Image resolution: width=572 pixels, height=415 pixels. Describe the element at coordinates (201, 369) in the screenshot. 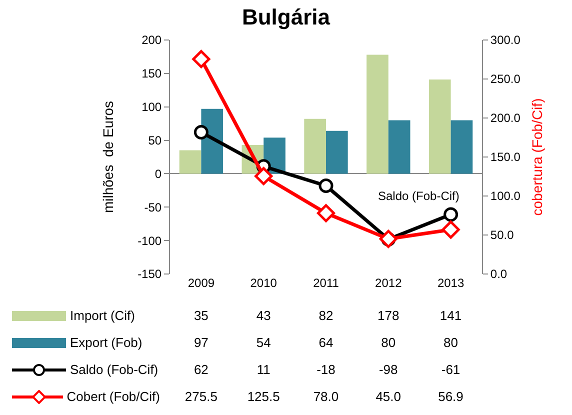

I see `data-label: 62` at that location.